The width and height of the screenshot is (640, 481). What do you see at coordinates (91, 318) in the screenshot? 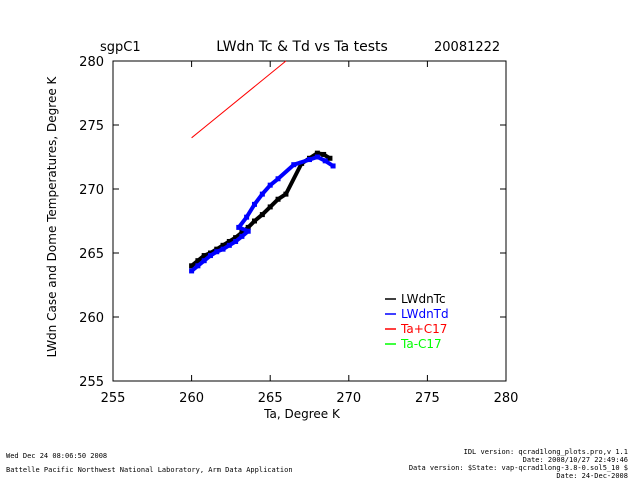
I see `y-tick-label: 260` at bounding box center [91, 318].